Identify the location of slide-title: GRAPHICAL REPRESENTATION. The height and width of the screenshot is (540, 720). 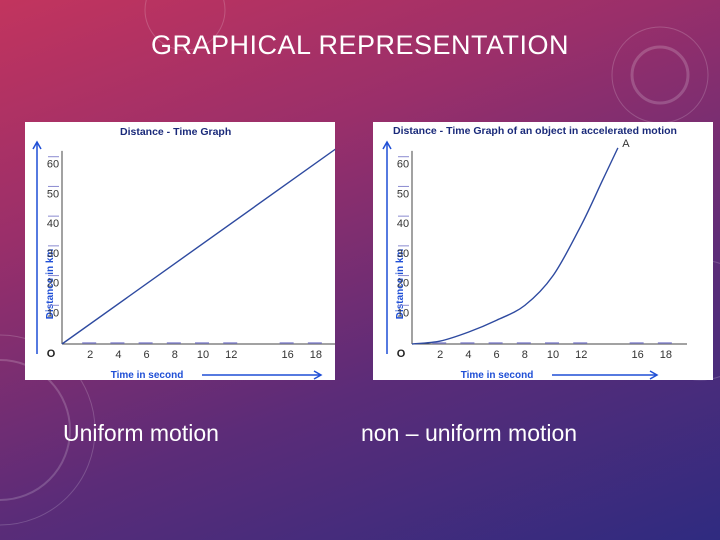
(360, 45).